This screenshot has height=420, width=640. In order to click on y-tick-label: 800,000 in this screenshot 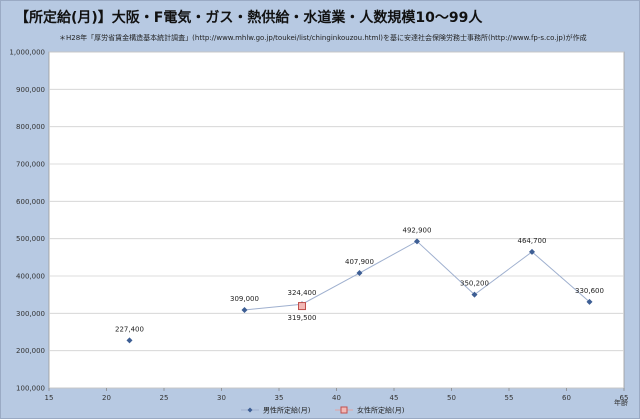, I will do `click(30, 127)`.